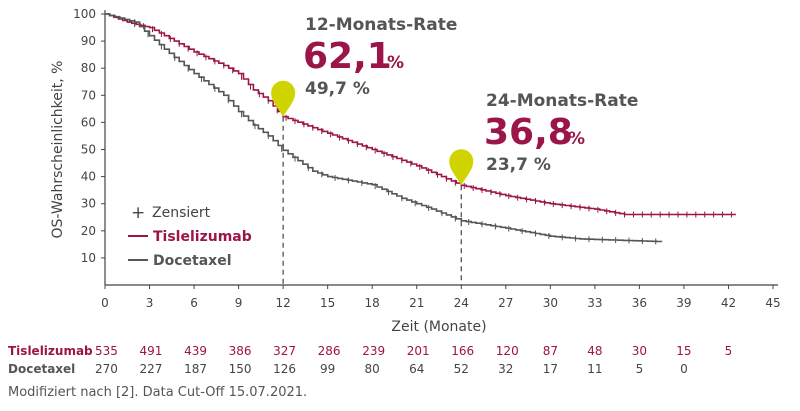  What do you see at coordinates (150, 303) in the screenshot?
I see `x-tick-label: 3` at bounding box center [150, 303].